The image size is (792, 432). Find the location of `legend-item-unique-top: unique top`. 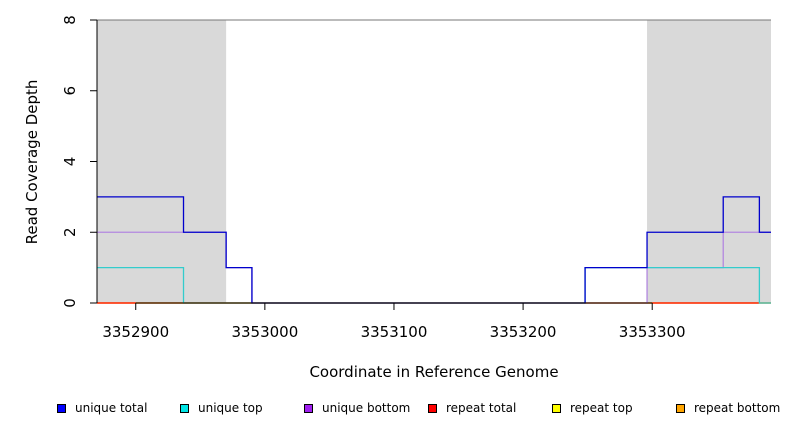

legend-item-unique-top: unique top is located at coordinates (221, 408).